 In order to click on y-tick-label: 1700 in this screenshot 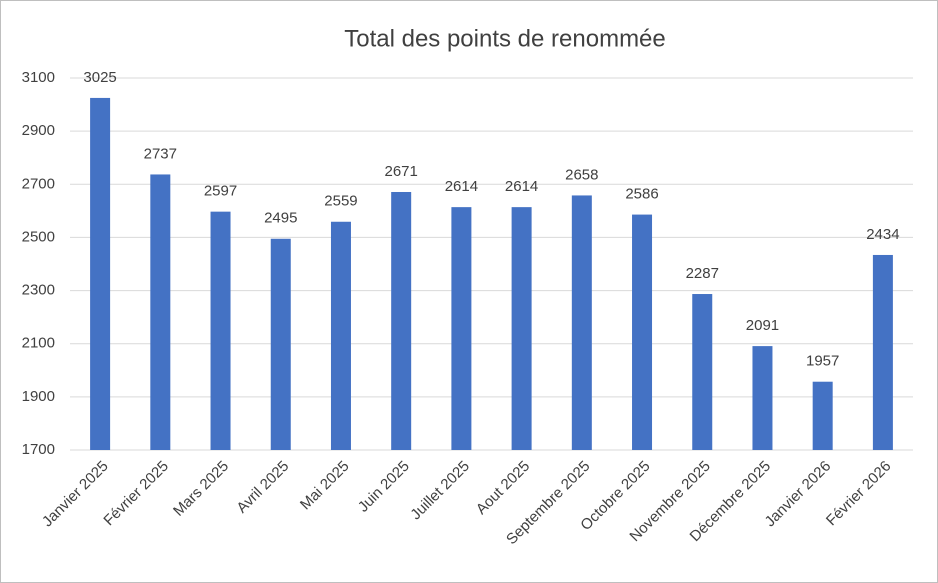, I will do `click(38, 449)`.